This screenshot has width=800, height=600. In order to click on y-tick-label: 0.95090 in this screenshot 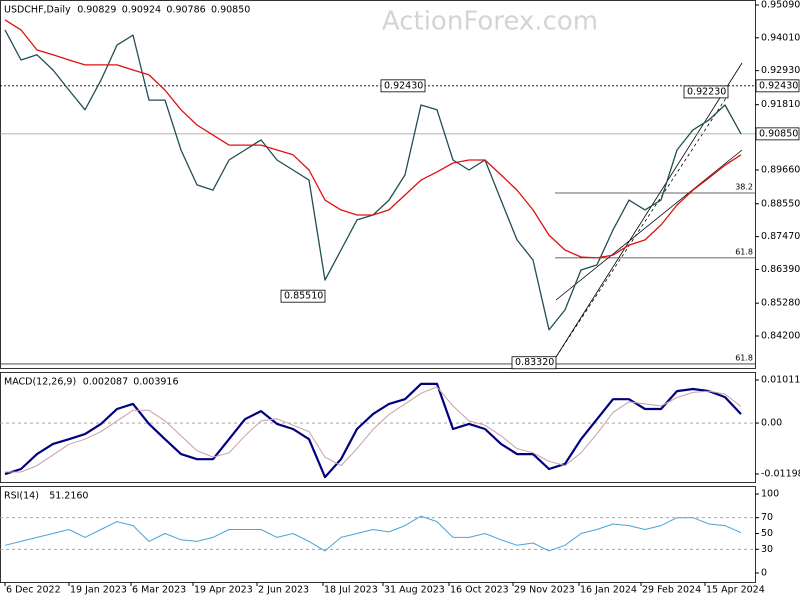, I will do `click(780, 5)`.